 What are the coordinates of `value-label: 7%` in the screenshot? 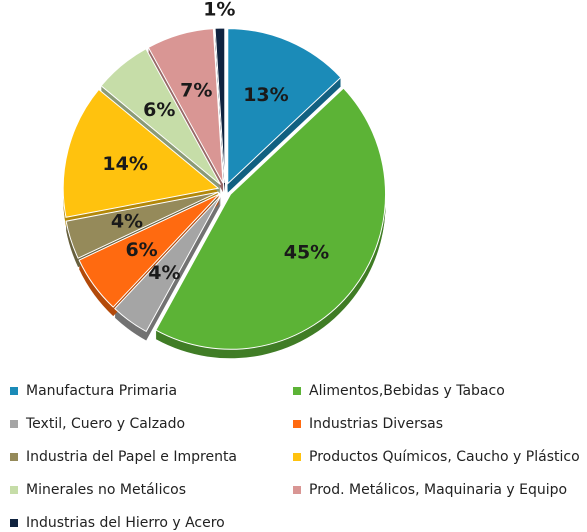 It's located at (196, 90).